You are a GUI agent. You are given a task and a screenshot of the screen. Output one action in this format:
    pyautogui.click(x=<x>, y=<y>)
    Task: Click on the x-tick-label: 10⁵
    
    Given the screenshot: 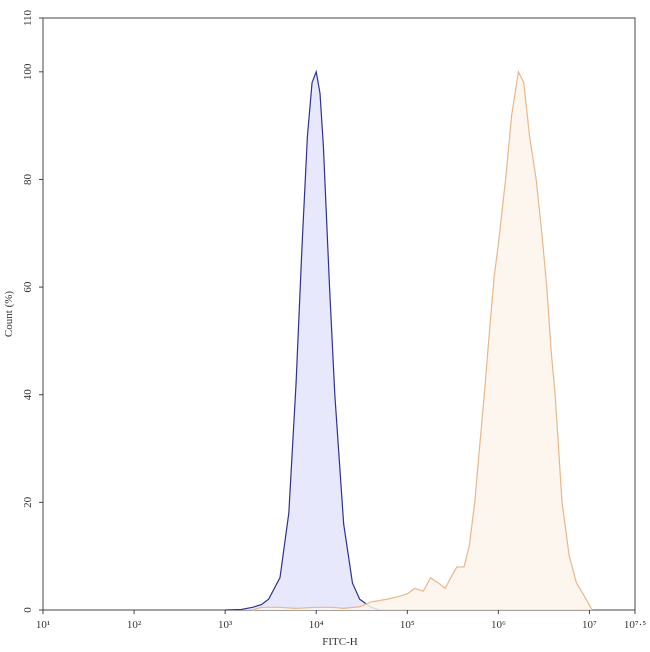 What is the action you would take?
    pyautogui.click(x=407, y=625)
    